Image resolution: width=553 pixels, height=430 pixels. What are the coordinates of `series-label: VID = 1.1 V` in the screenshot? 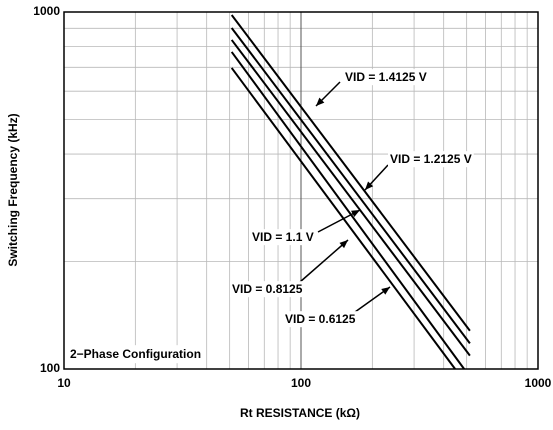 It's located at (283, 237).